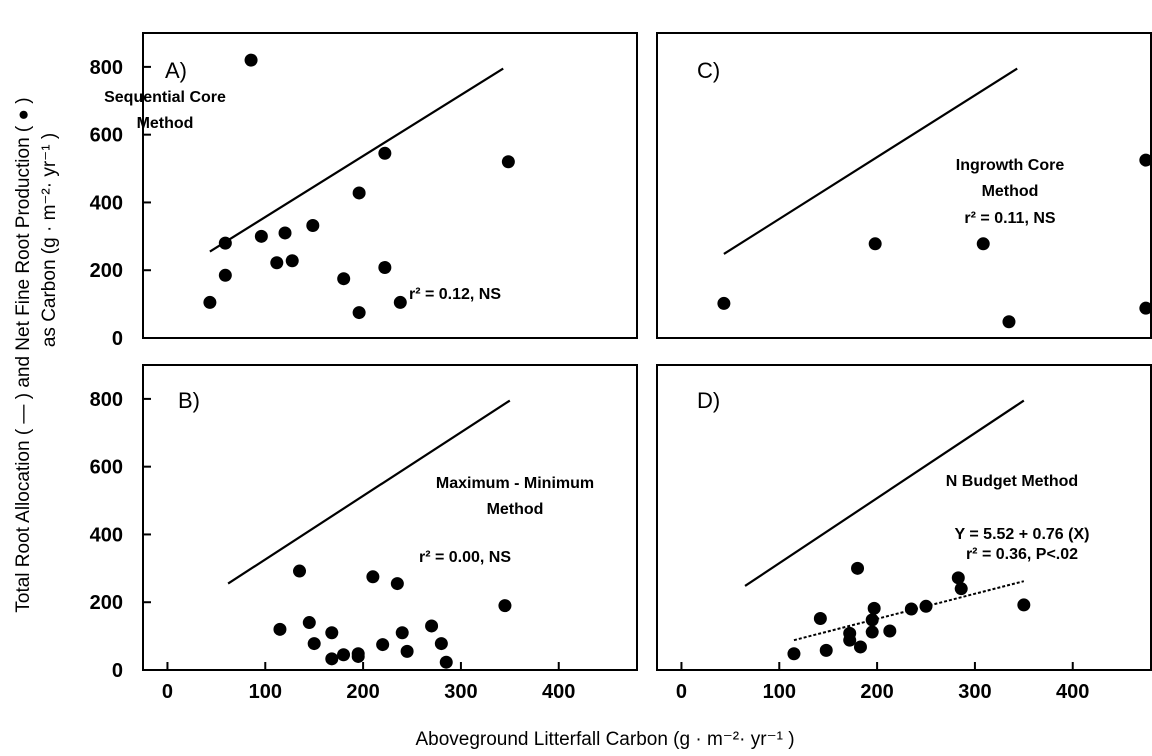 The height and width of the screenshot is (756, 1152). Describe the element at coordinates (465, 557) in the screenshot. I see `stats-label: r² = 0.00, NS` at that location.